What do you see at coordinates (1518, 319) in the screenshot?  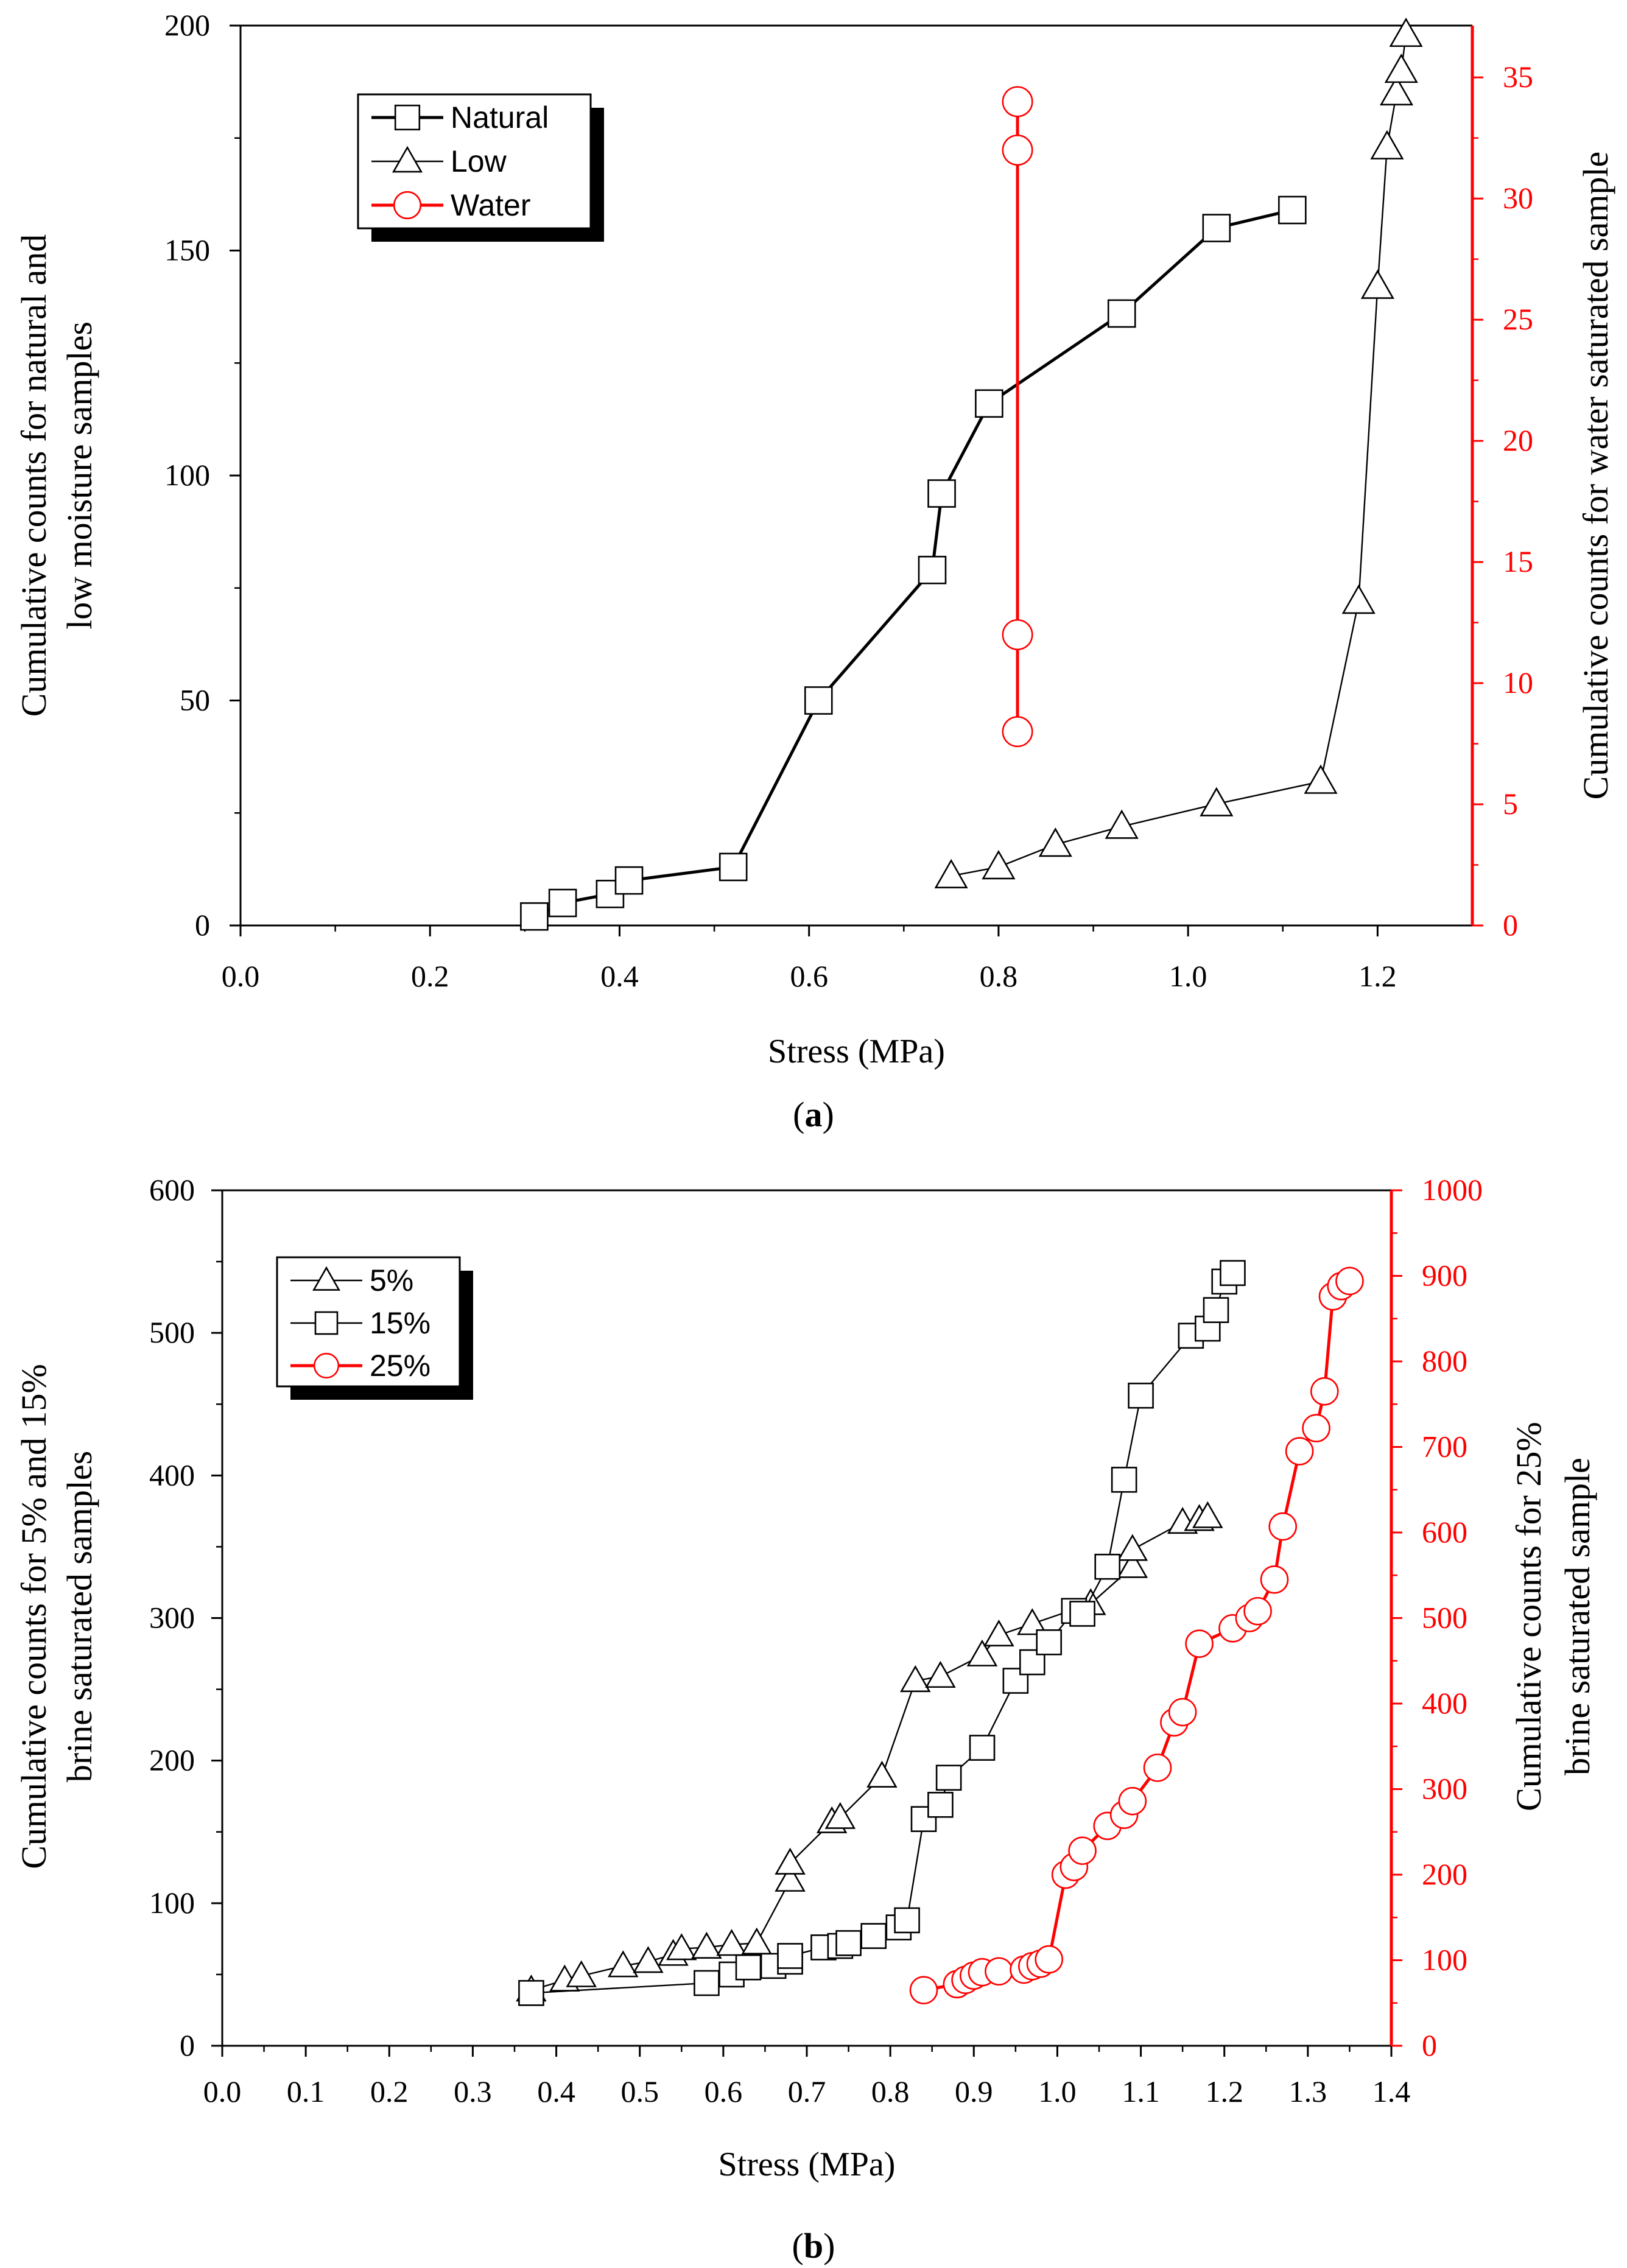 I see `y-right-tick-label: 25` at bounding box center [1518, 319].